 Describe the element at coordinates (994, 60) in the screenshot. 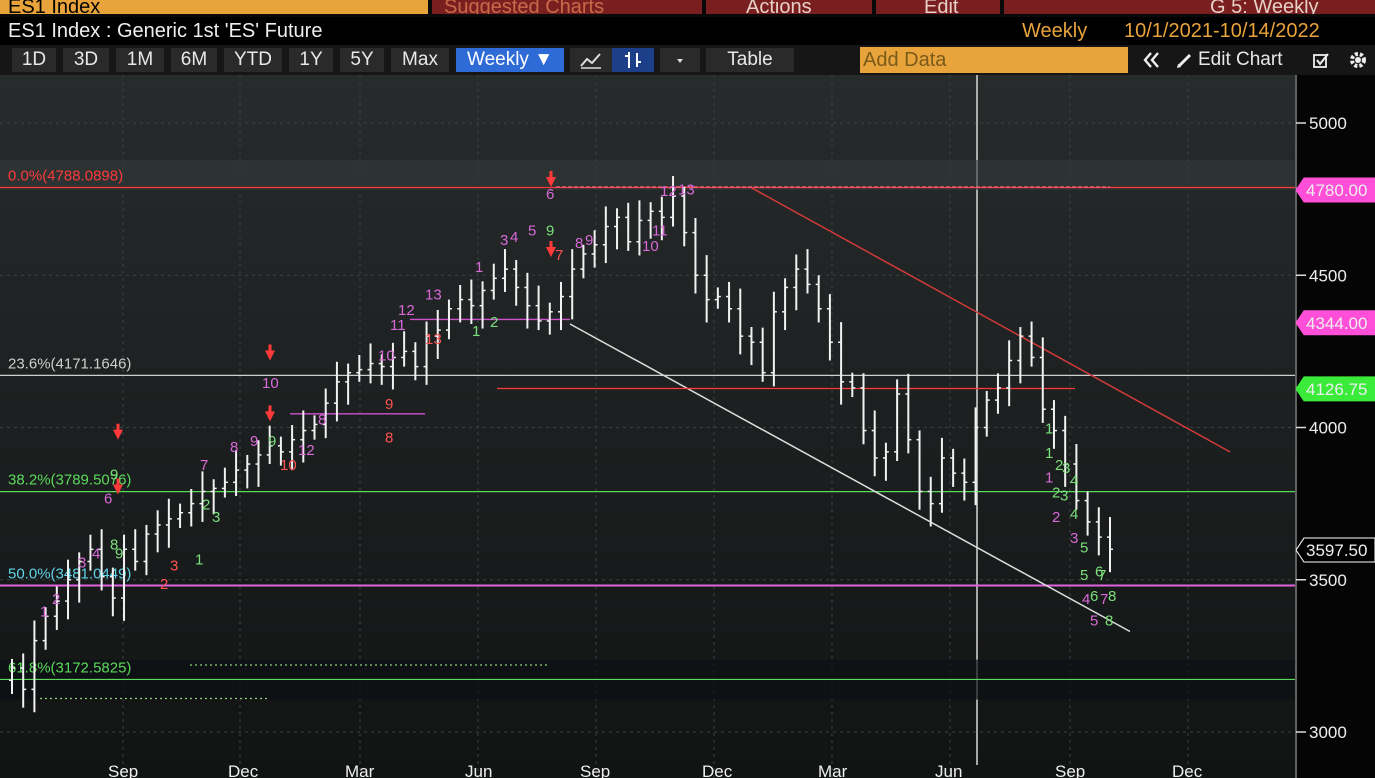

I see `add-data-input: Add Data` at that location.